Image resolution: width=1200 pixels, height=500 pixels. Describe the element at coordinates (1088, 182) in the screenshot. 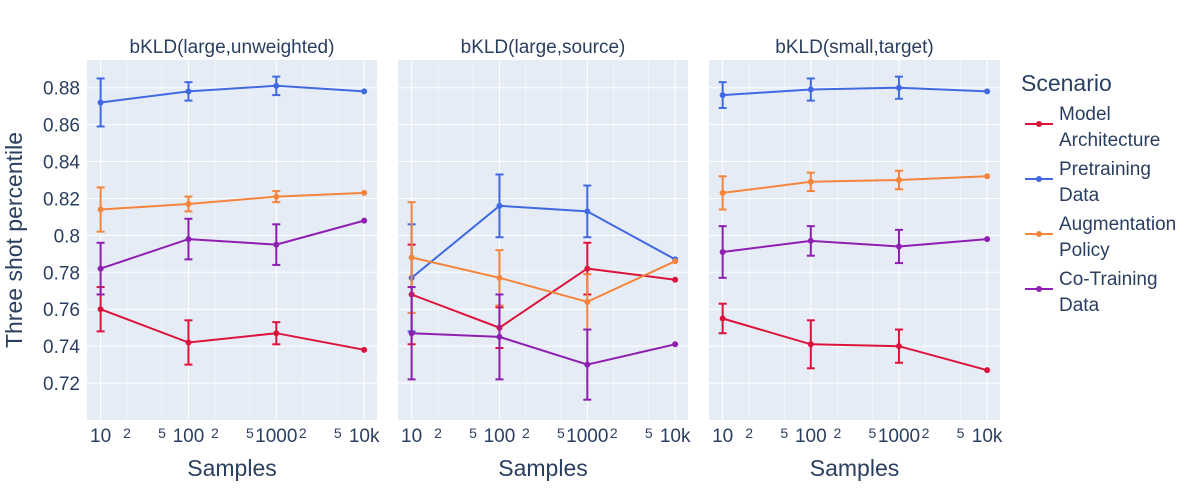

I see `legend-entry: Pretraining Data` at that location.